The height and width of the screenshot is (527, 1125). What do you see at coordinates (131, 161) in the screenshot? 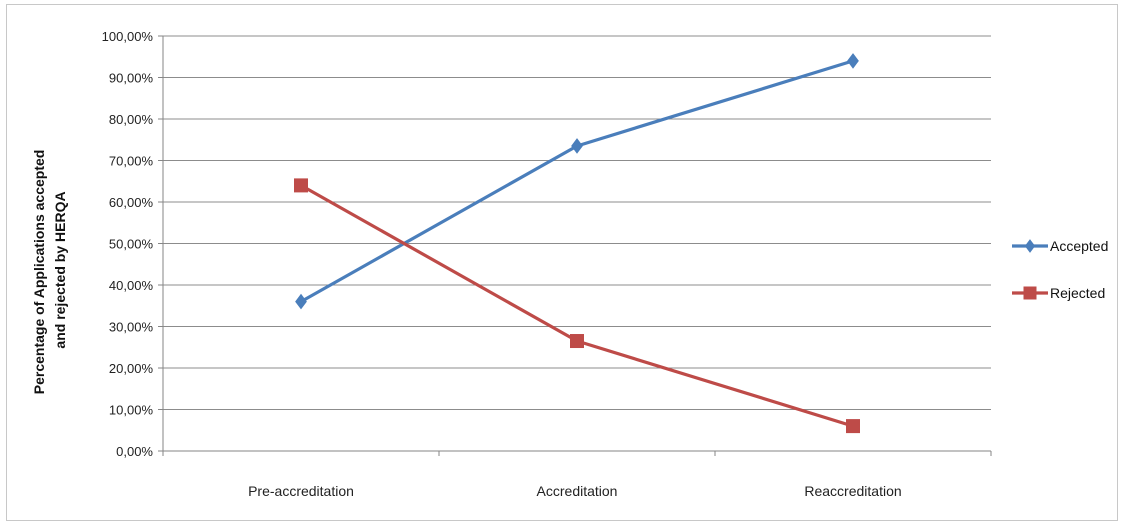
I see `y-tick-label: 70,00%` at bounding box center [131, 161].